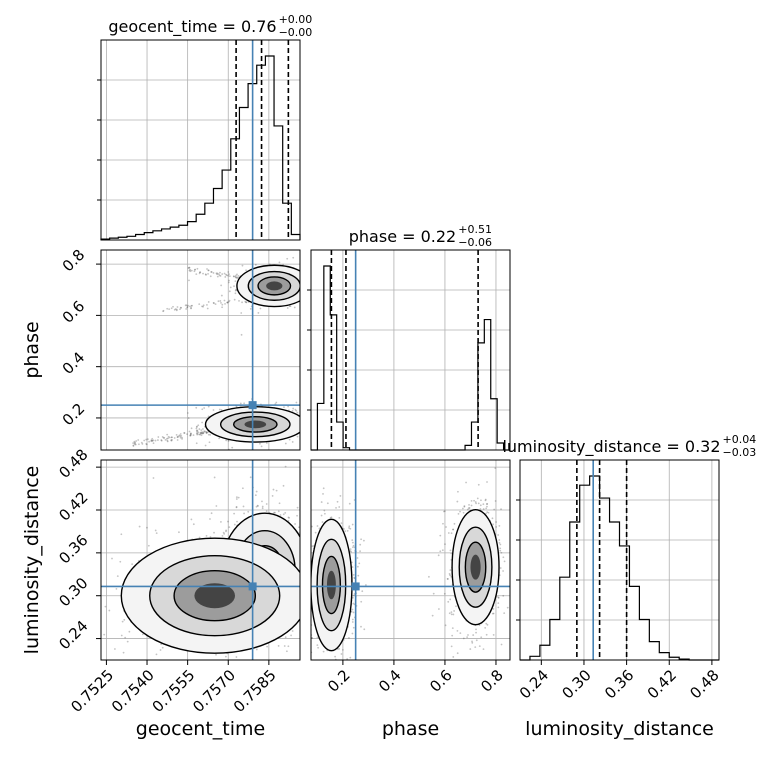 Image resolution: width=760 pixels, height=760 pixels. What do you see at coordinates (214, 578) in the screenshot?
I see `scatter-panel-geocent_time-luminosity_distance` at bounding box center [214, 578].